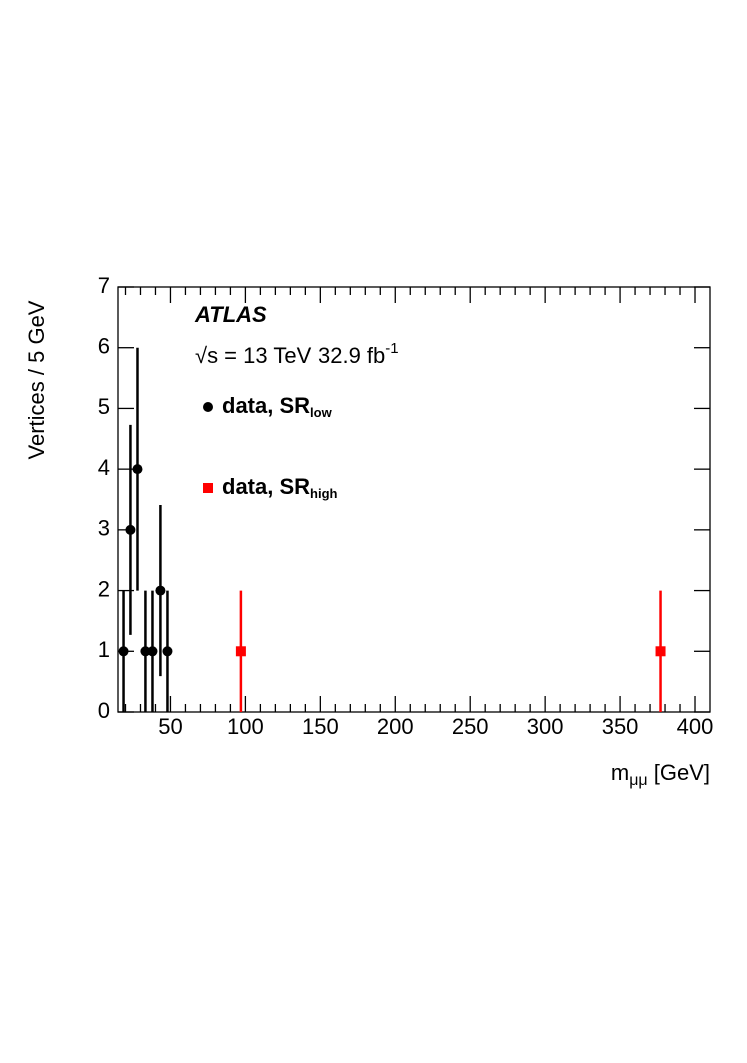  Describe the element at coordinates (695, 726) in the screenshot. I see `x-tick-label: 400` at that location.